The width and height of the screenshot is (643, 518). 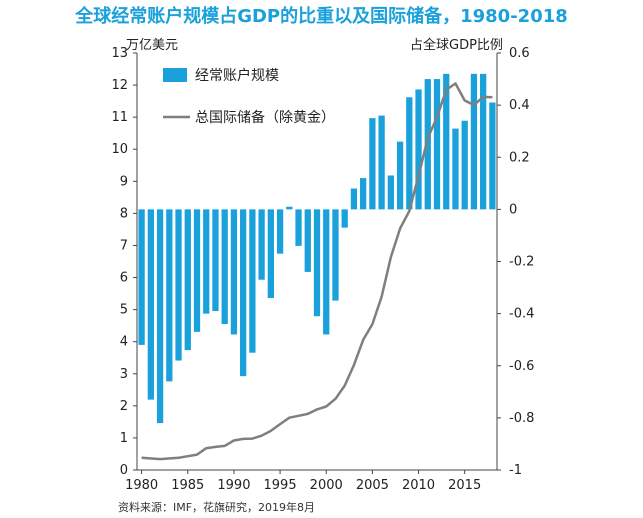 I want to click on left-tick-label: 8, so click(x=124, y=213).